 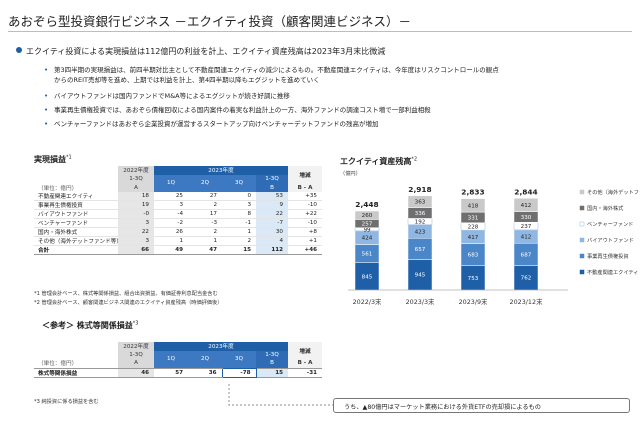 What do you see at coordinates (473, 301) in the screenshot?
I see `category-label: 2023/9末` at bounding box center [473, 301].